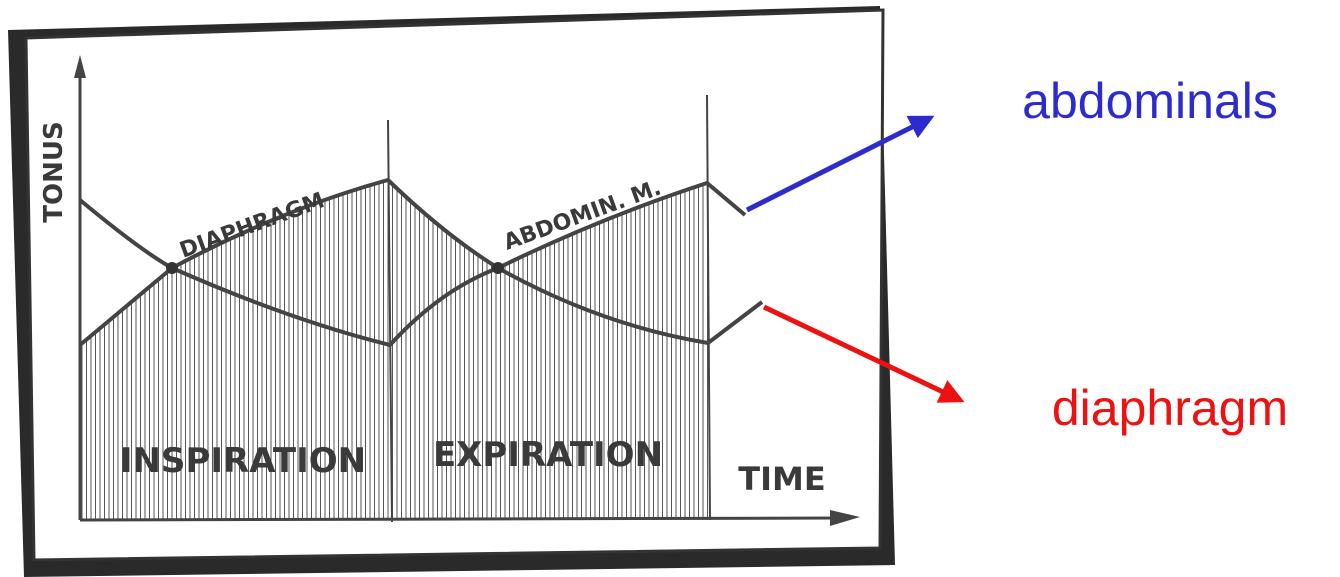  I want to click on x-axis-arrowhead, so click(845, 518).